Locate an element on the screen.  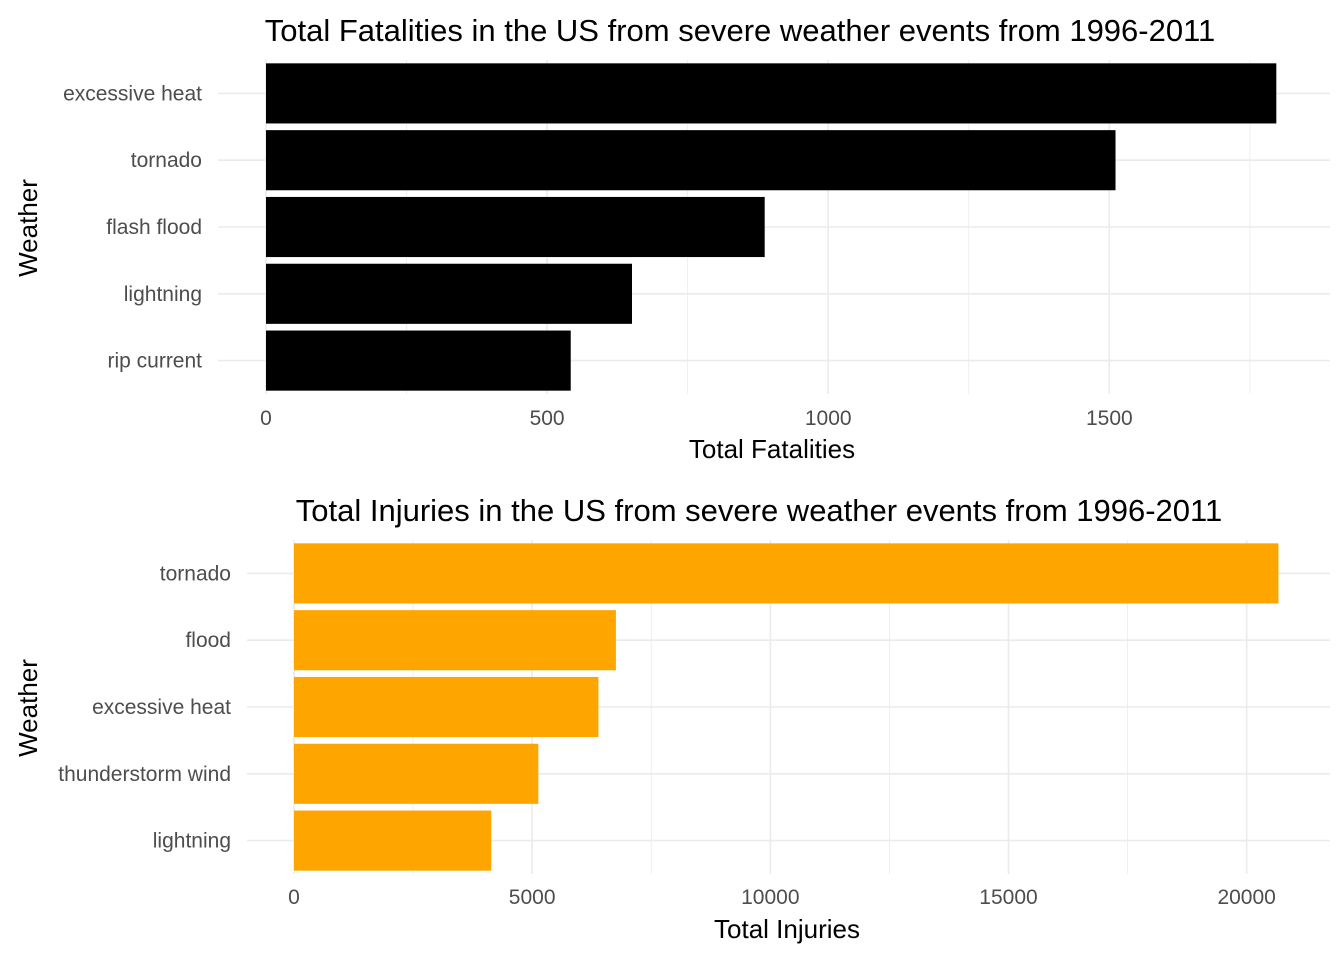
x-axis-title: Total Fatalities is located at coordinates (772, 449).